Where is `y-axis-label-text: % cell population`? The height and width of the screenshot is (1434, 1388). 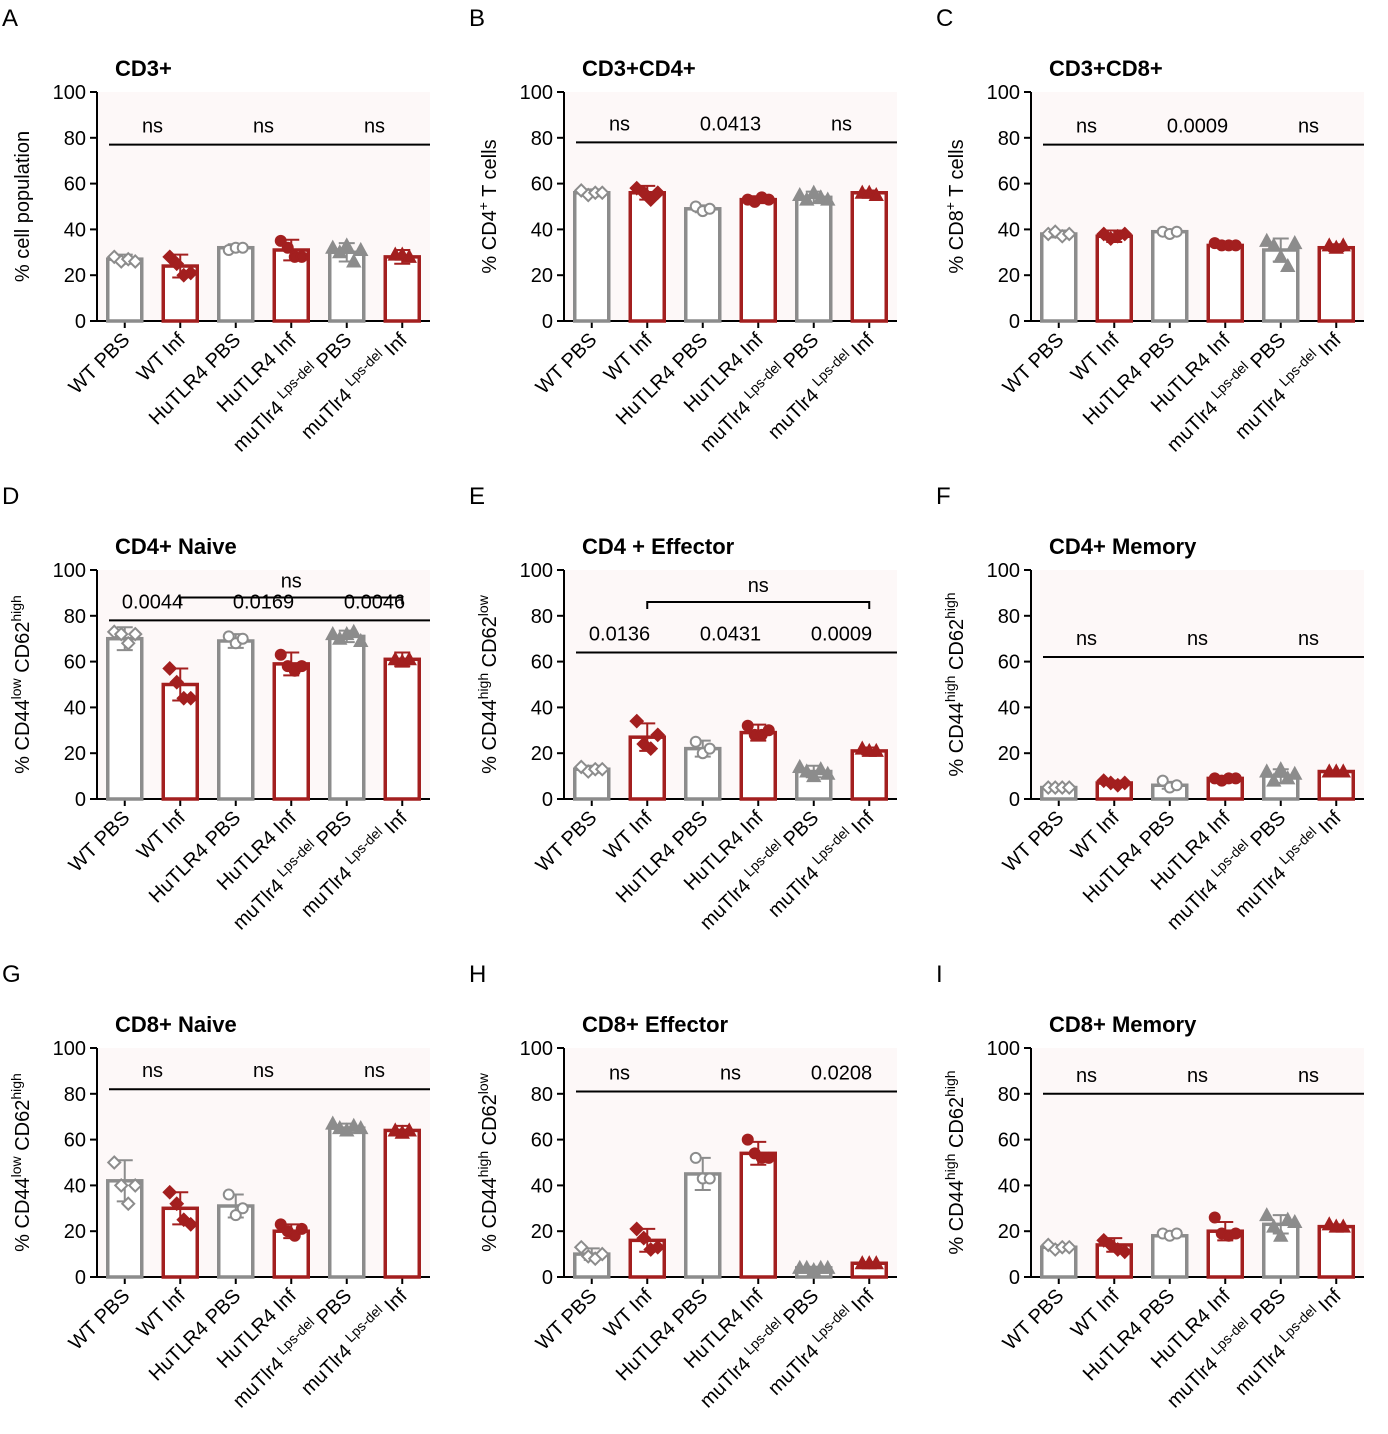
y-axis-label-text: % cell population is located at coordinates (23, 206).